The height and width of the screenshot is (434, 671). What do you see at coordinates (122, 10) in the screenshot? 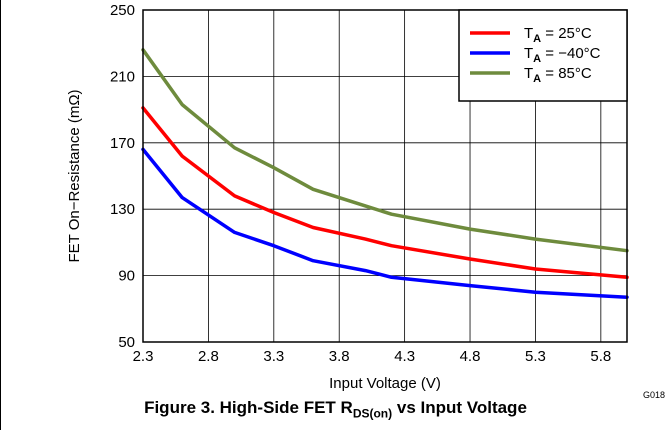
I see `y-tick-label: 250` at bounding box center [122, 10].